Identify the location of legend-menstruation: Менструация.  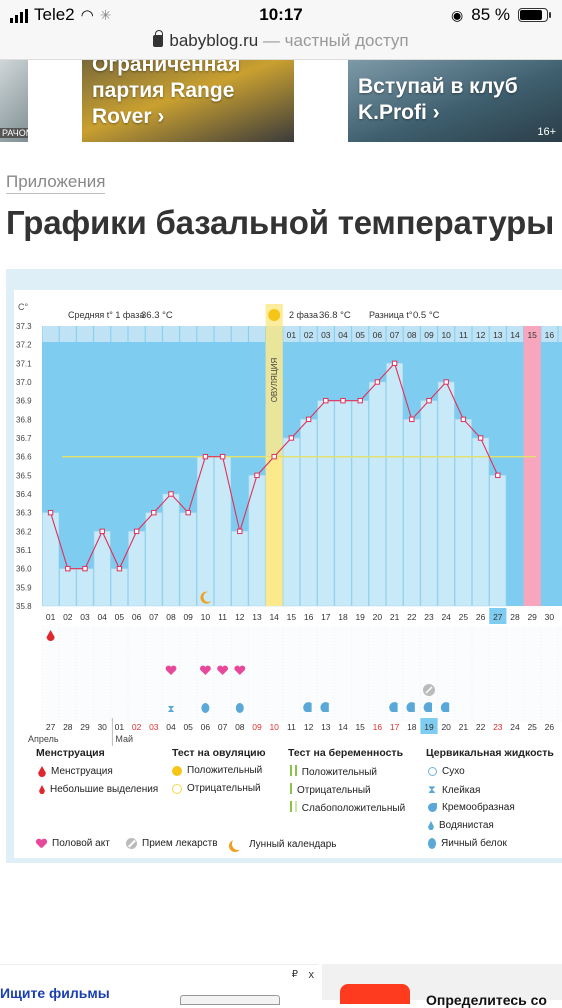
(75, 771).